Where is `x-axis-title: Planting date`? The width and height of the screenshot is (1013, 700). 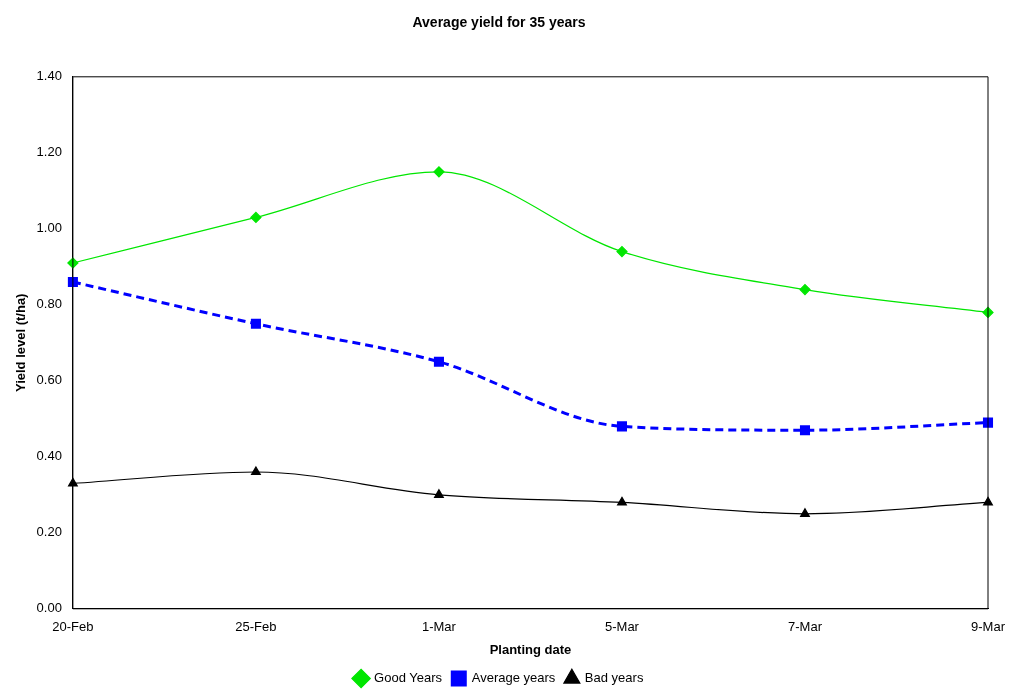 x-axis-title: Planting date is located at coordinates (530, 649).